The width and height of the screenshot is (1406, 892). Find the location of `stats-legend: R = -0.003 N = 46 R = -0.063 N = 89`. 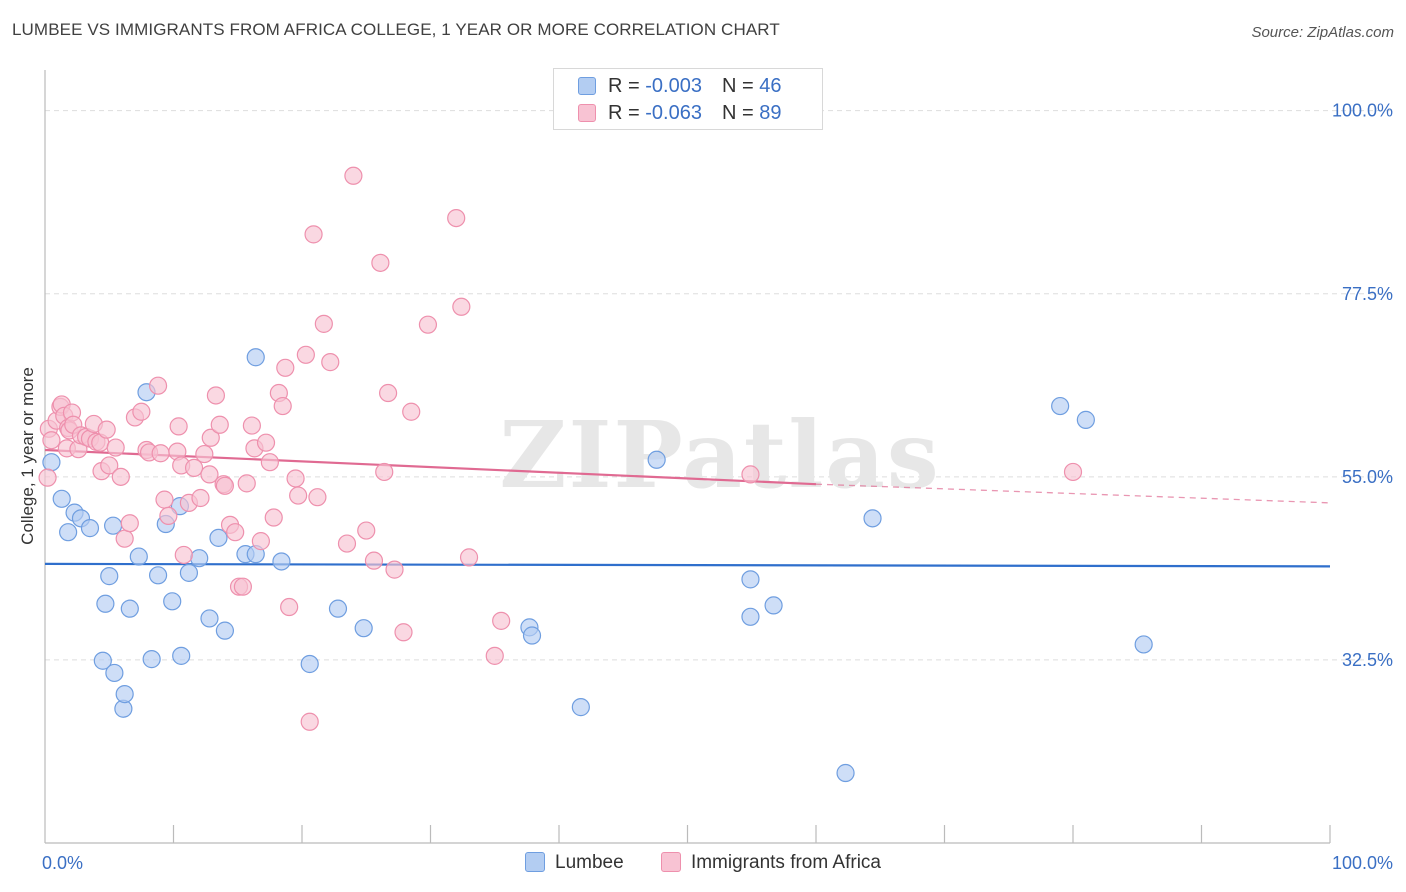

stats-legend: R = -0.003 N = 46 R = -0.063 N = 89 is located at coordinates (688, 99).